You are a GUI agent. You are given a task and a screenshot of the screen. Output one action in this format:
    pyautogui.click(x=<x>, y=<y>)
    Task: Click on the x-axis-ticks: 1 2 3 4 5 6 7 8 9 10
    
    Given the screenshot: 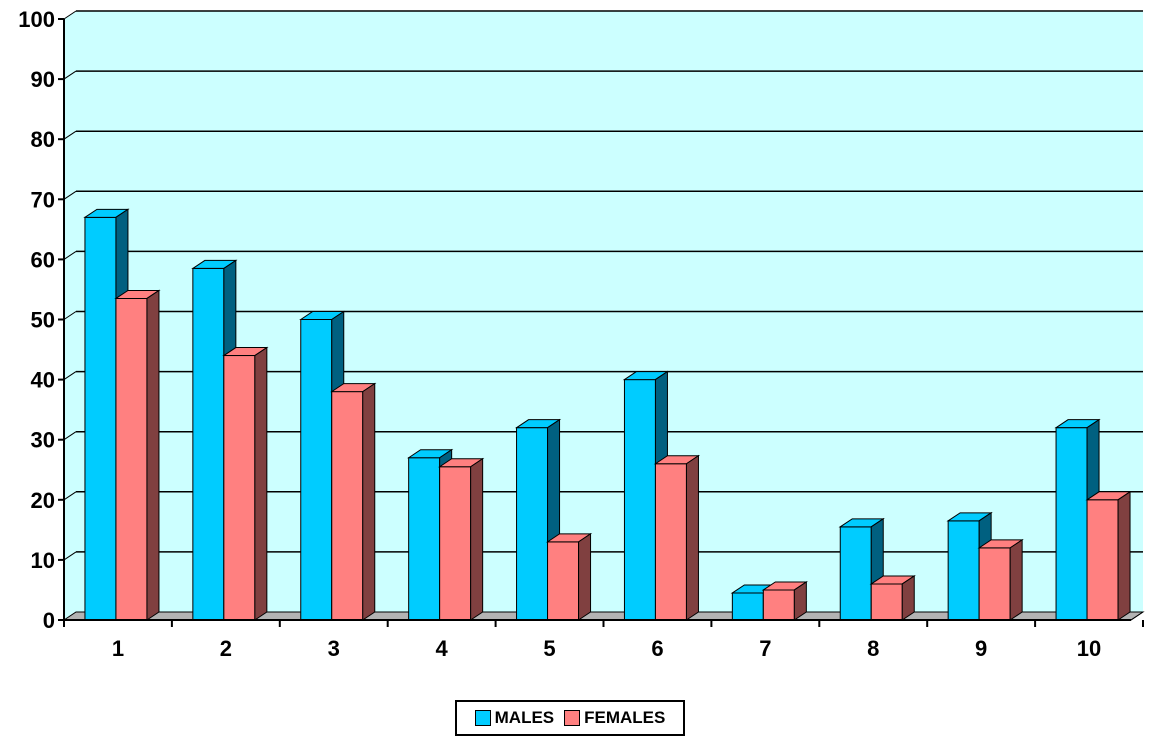 What is the action you would take?
    pyautogui.click(x=603, y=640)
    